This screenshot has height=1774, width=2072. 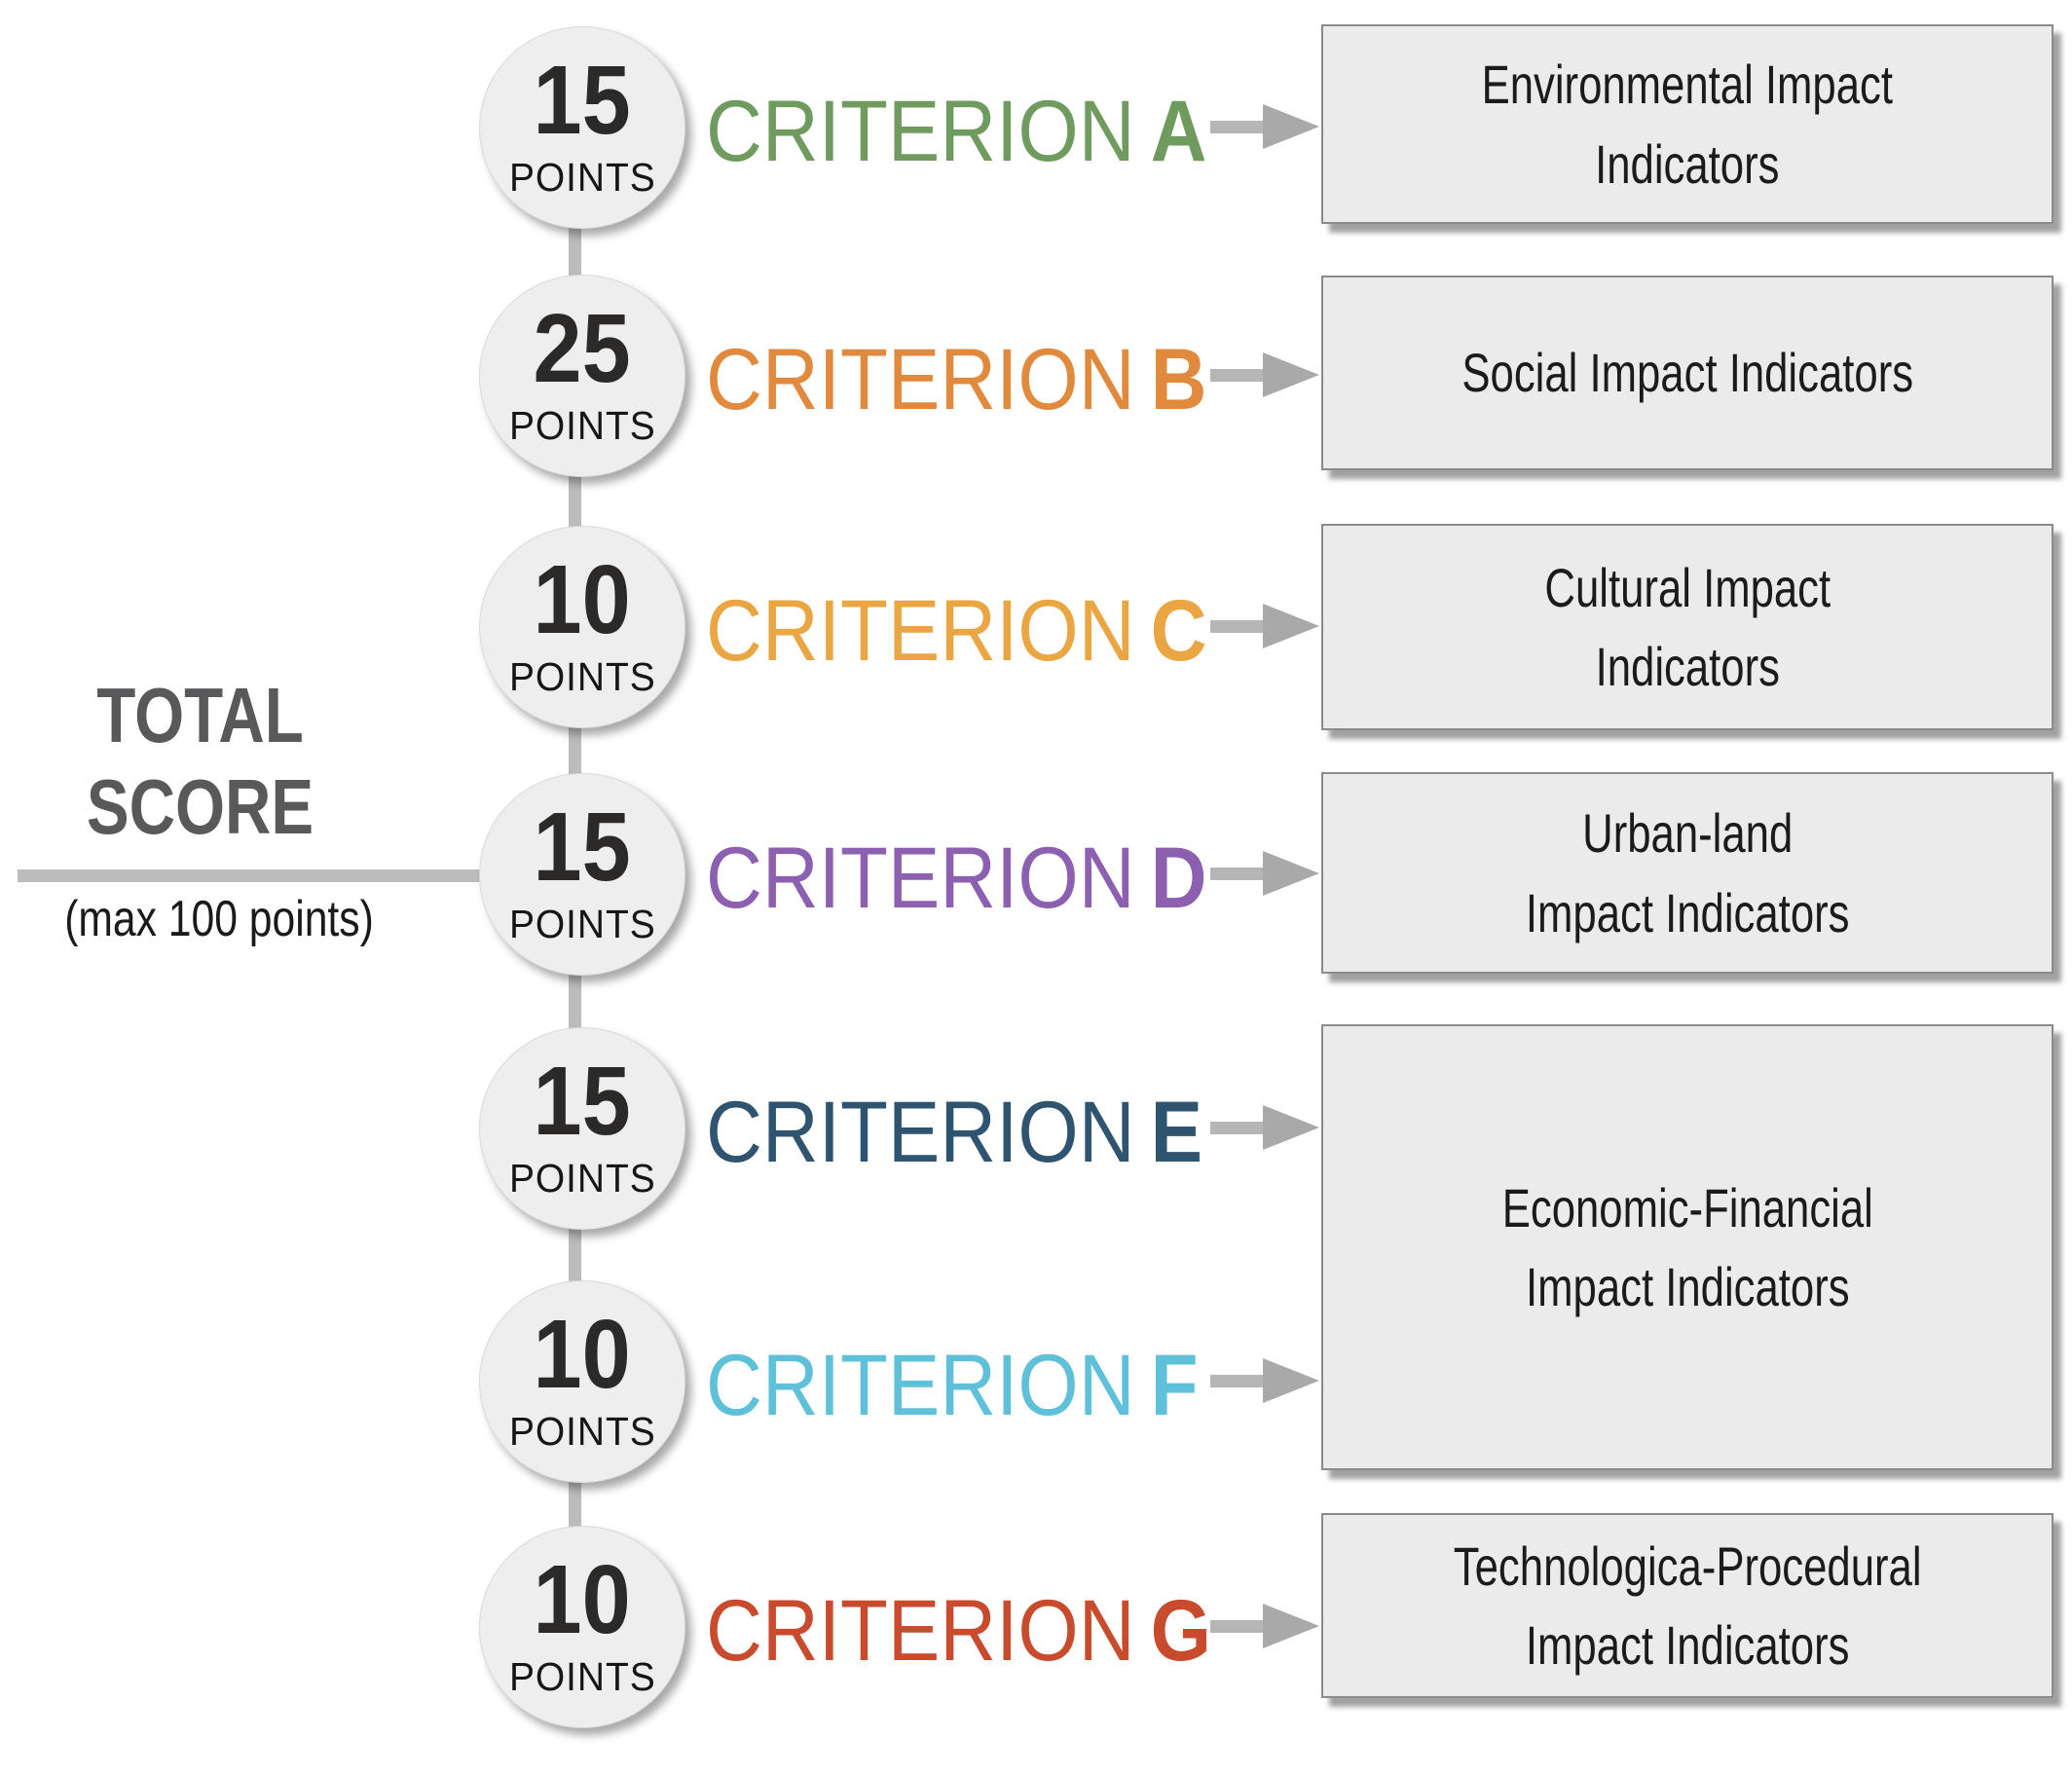 I want to click on criterion-row-a: 15 POINTS CRITERION A, so click(x=956, y=126).